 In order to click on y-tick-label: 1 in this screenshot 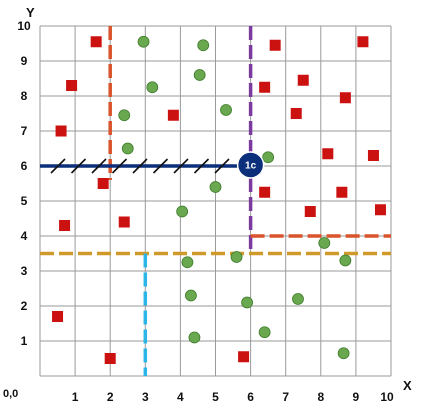, I will do `click(24, 341)`.